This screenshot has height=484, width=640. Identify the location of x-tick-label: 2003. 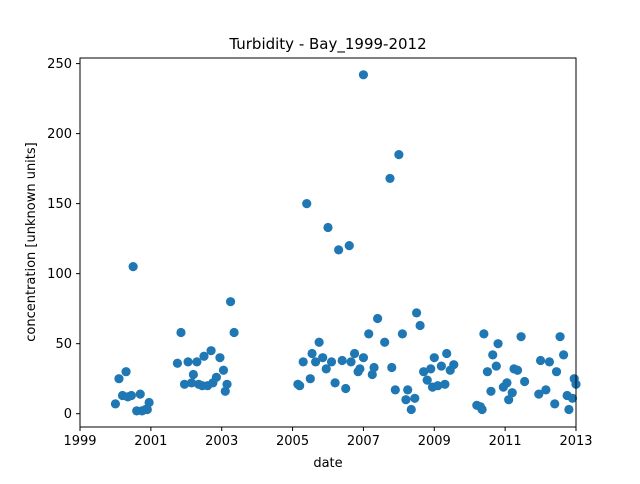
(221, 441).